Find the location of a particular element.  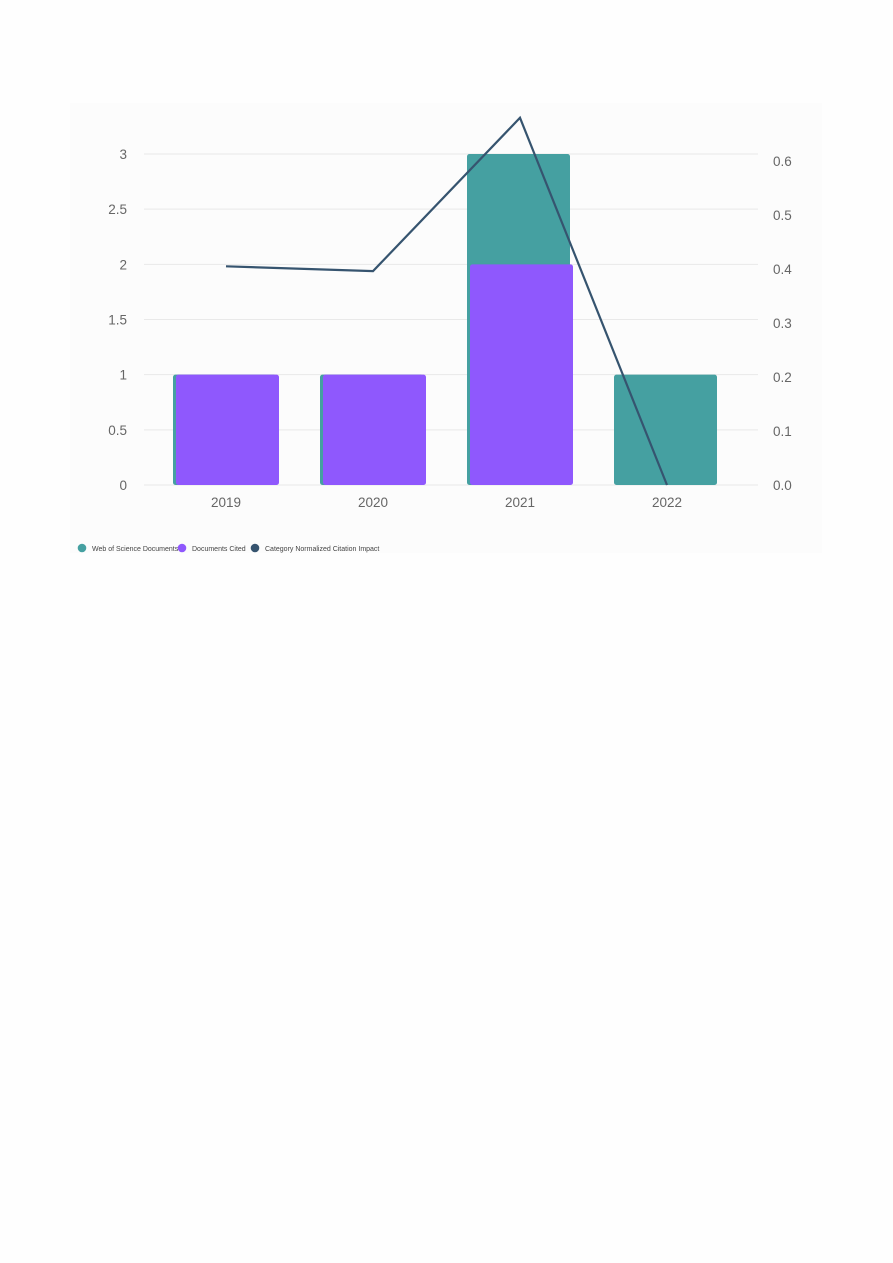

citation-impact-line is located at coordinates (447, 300).